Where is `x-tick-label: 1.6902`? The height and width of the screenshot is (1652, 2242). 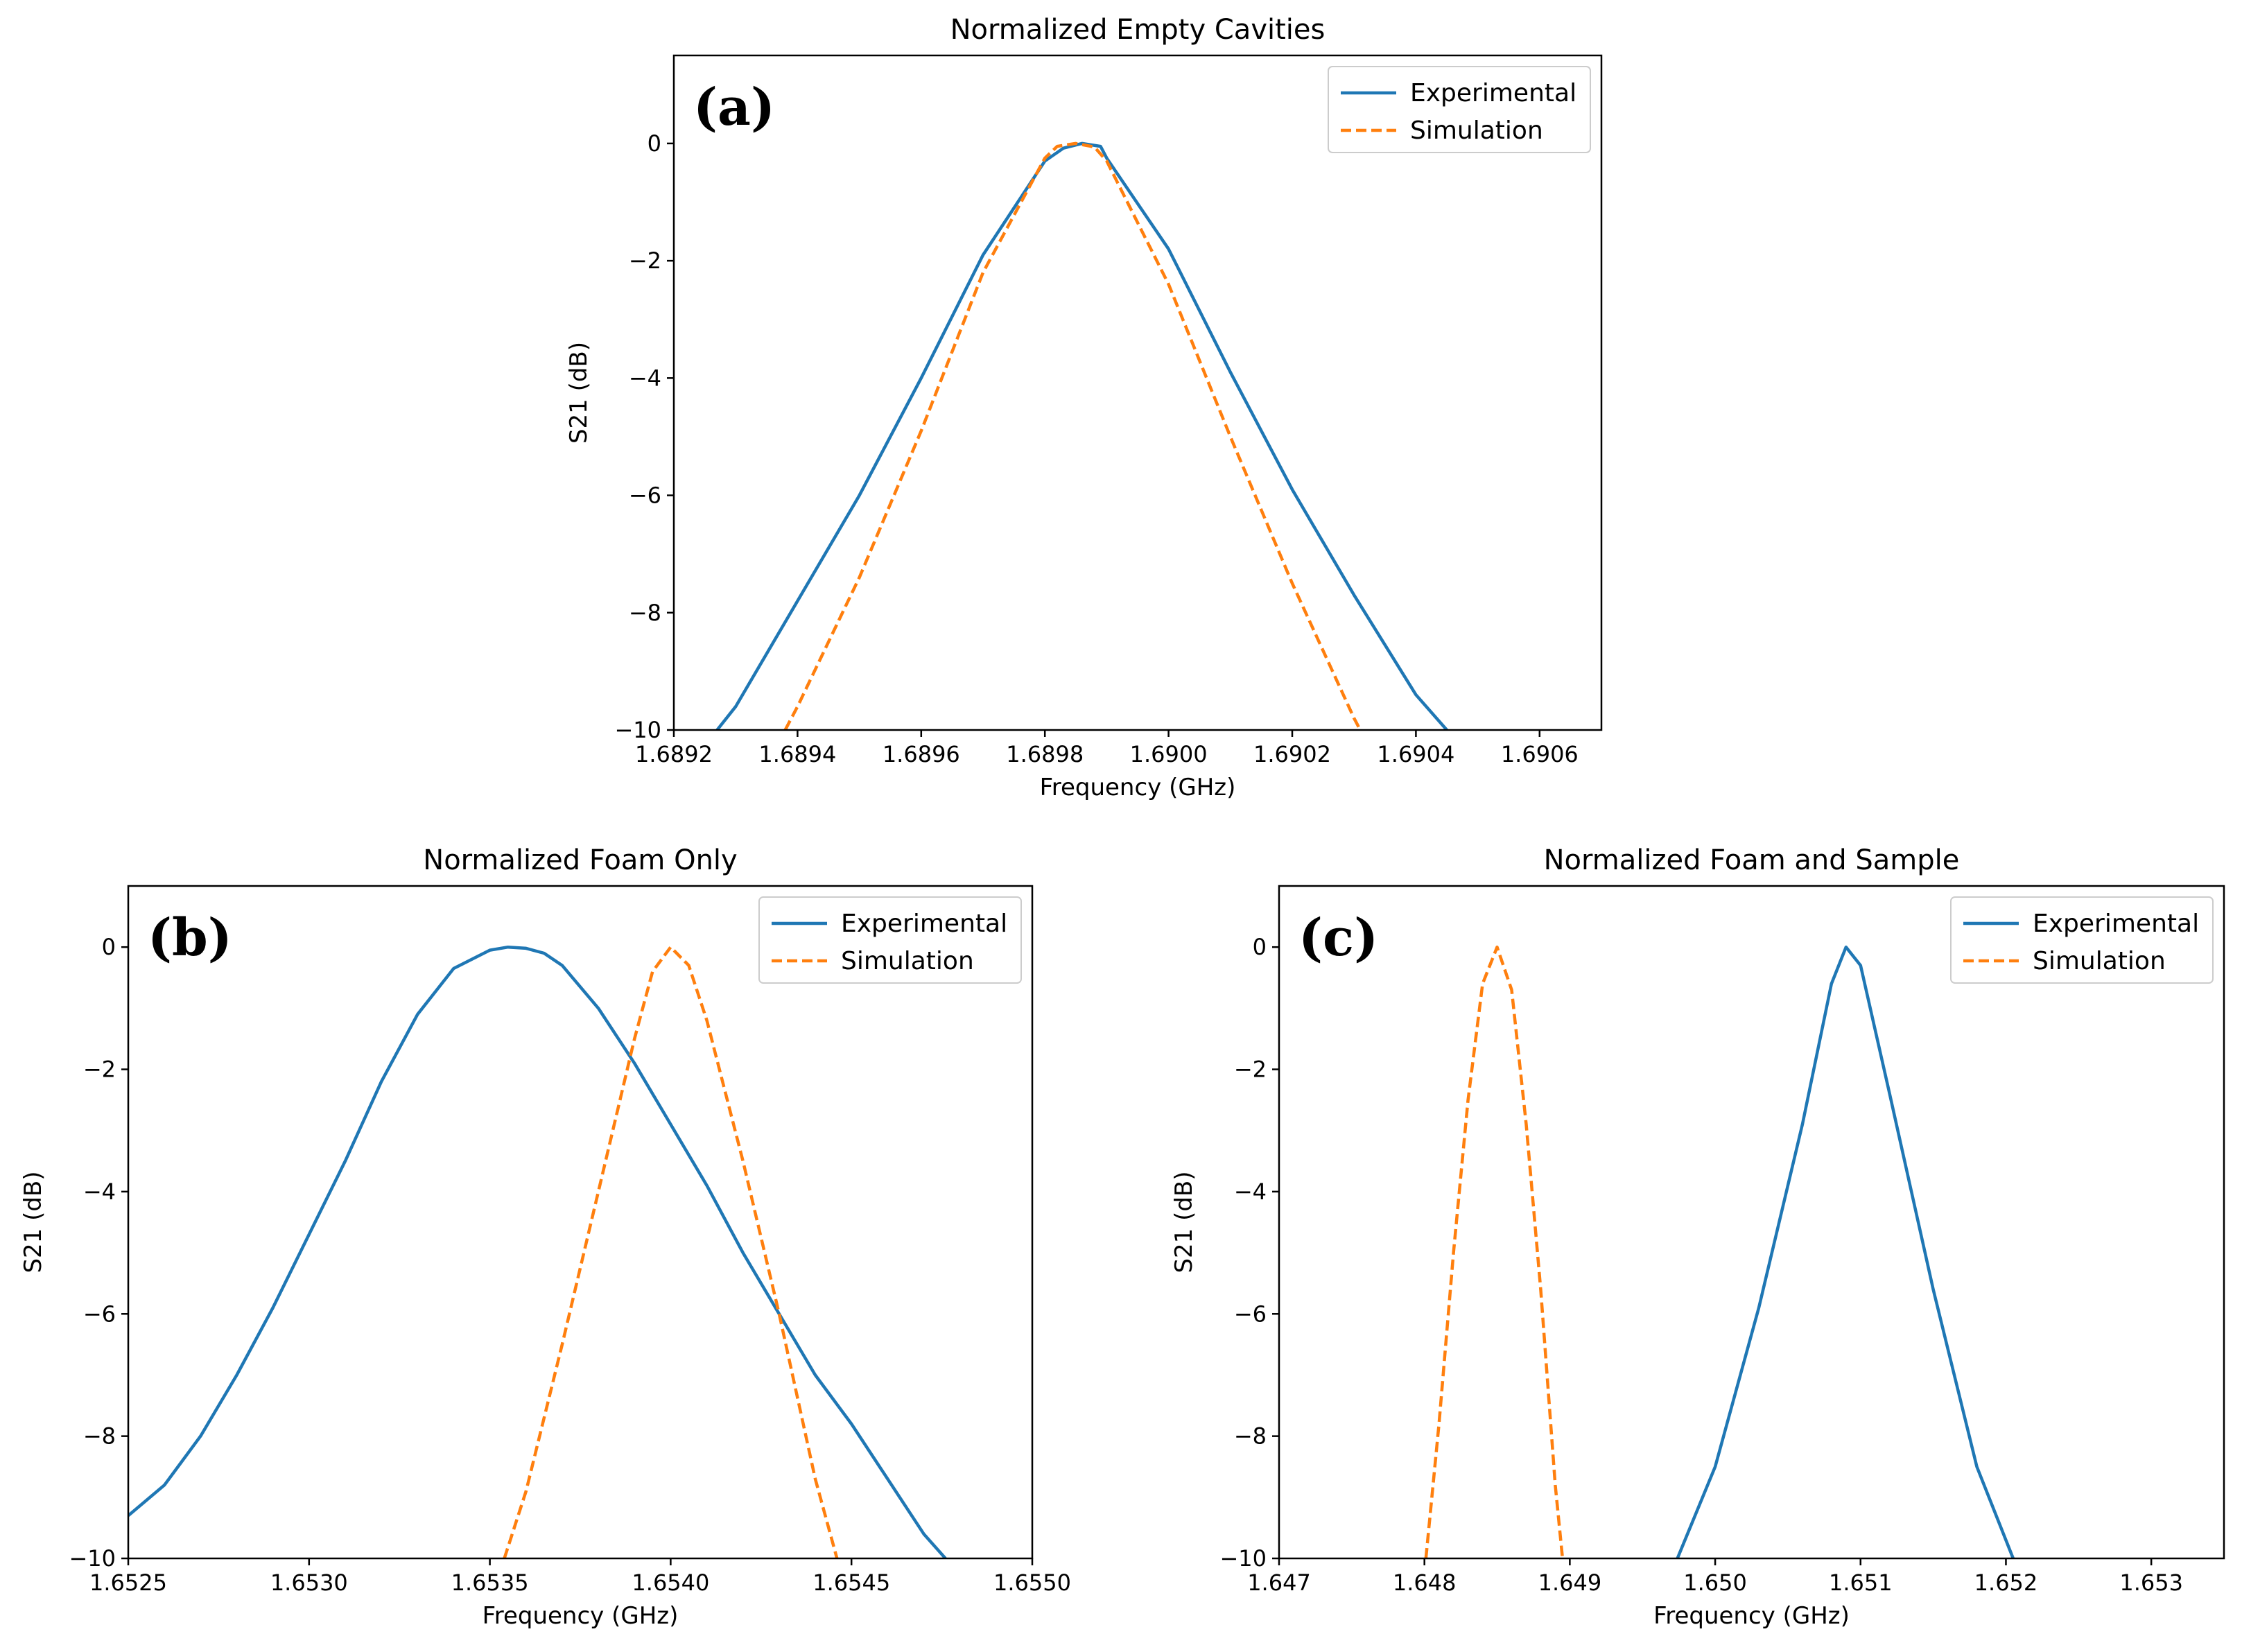
x-tick-label: 1.6902 is located at coordinates (1292, 754).